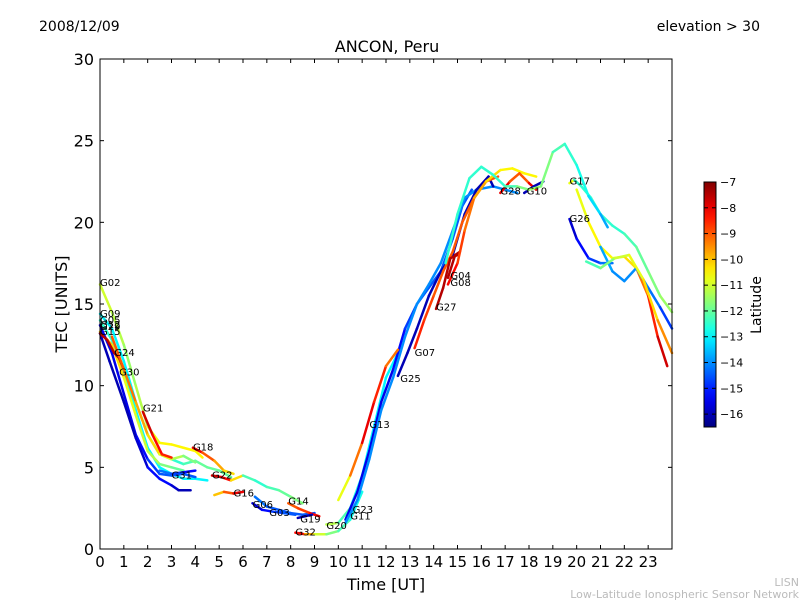  Describe the element at coordinates (728, 234) in the screenshot. I see `colorbar-tick-label: −9` at that location.